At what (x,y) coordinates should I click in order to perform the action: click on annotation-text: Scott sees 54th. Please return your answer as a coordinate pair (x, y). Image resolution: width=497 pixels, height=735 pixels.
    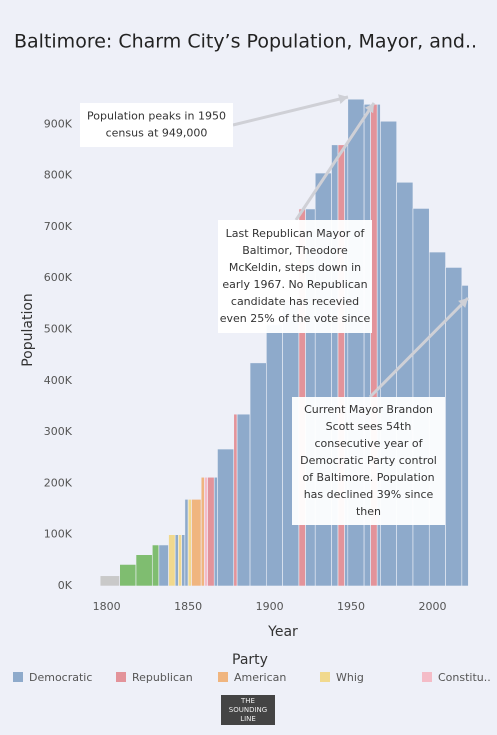
    Looking at the image, I should click on (369, 426).